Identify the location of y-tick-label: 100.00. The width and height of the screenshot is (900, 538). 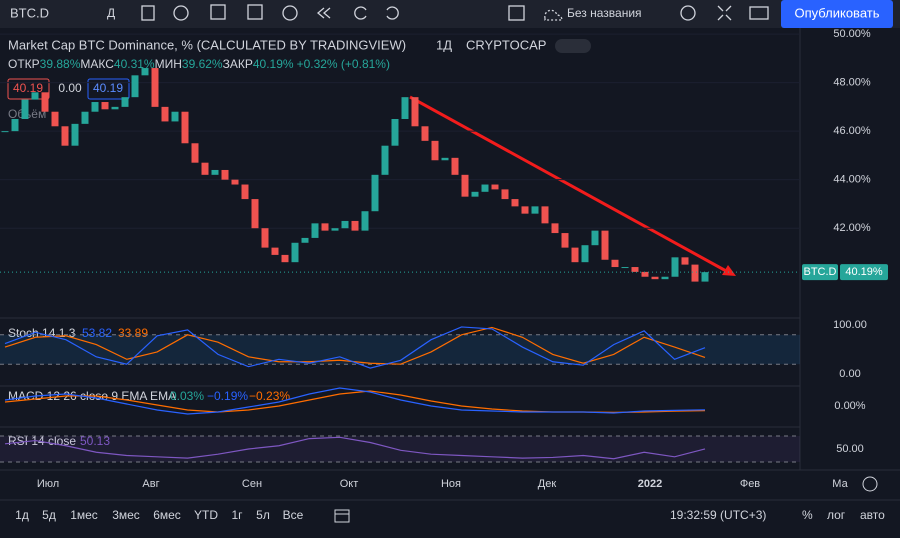
(850, 325).